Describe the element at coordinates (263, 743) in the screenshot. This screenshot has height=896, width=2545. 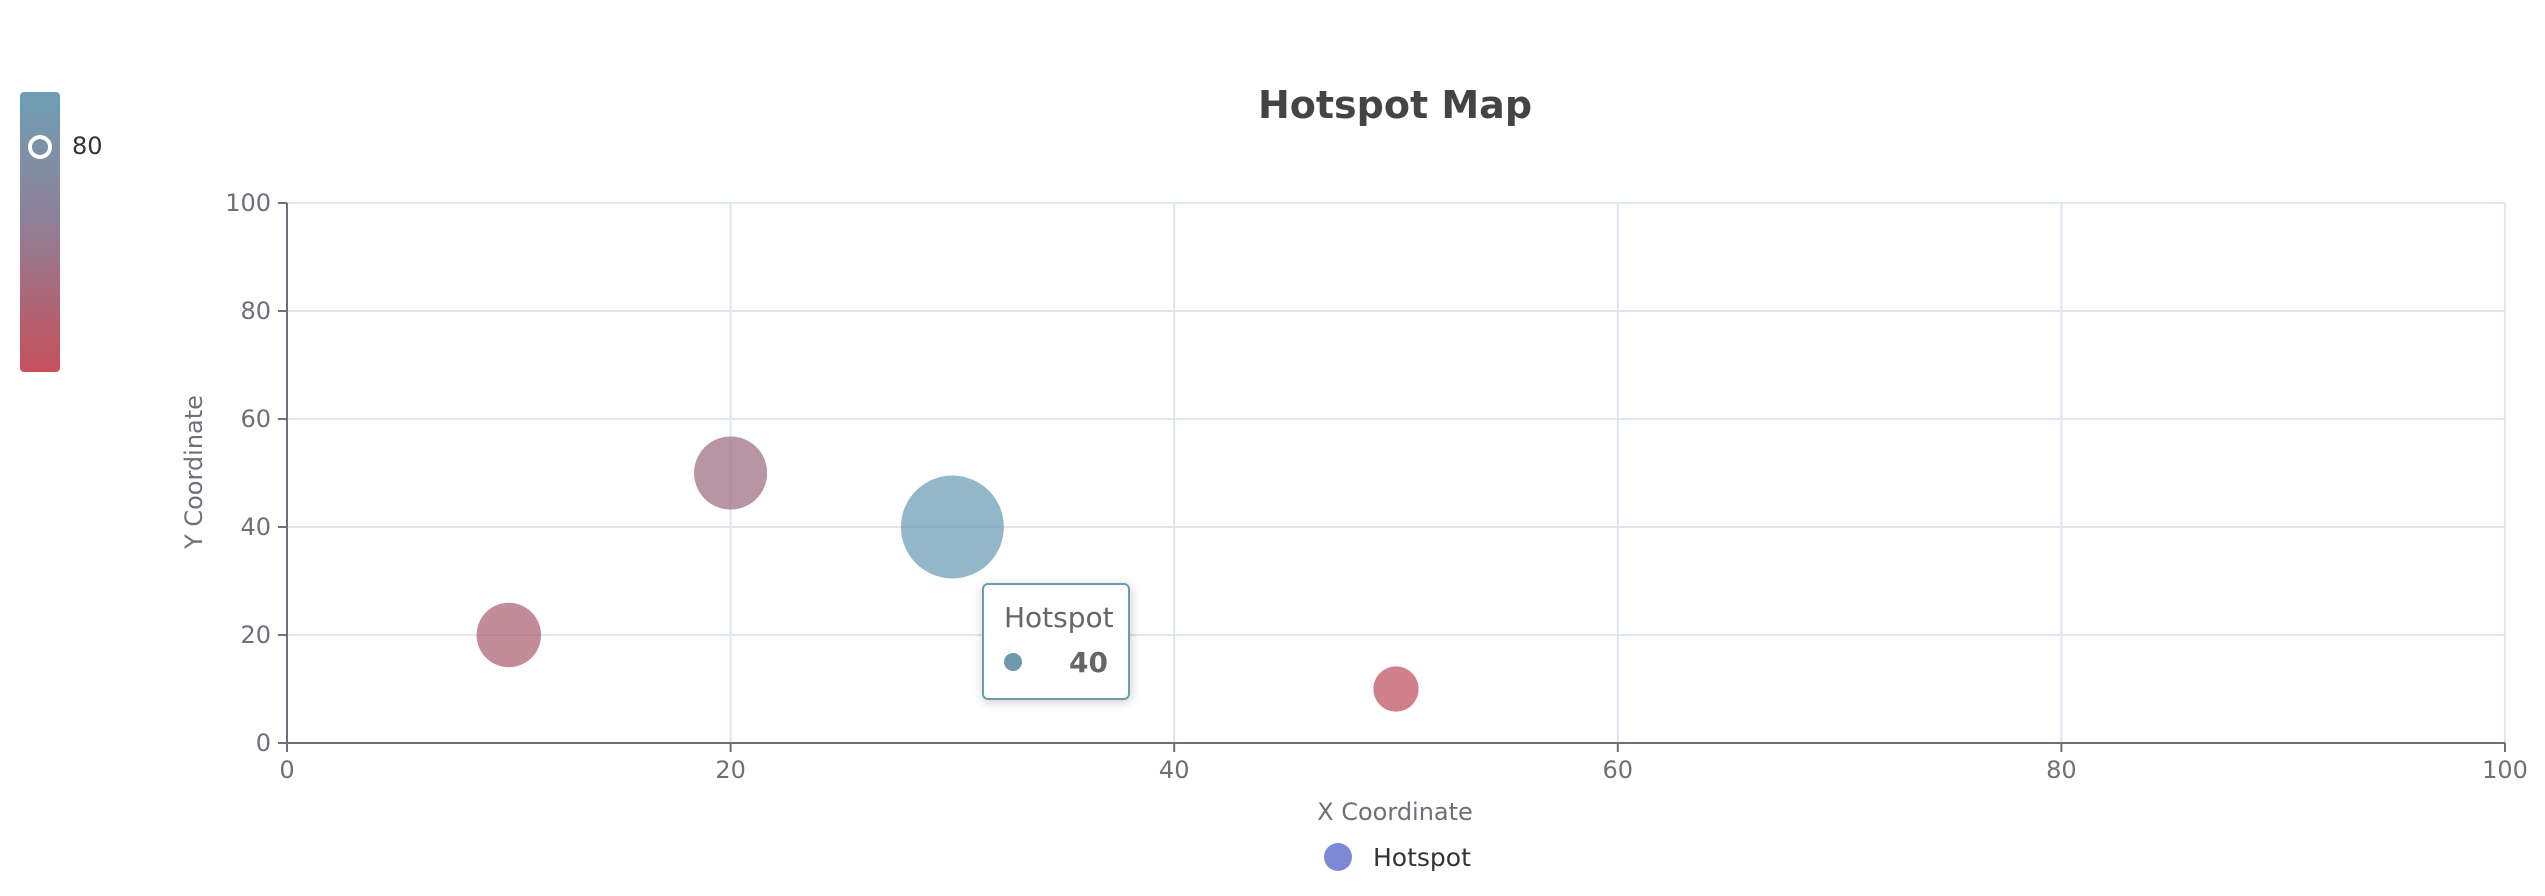
I see `y-tick-label: 0` at that location.